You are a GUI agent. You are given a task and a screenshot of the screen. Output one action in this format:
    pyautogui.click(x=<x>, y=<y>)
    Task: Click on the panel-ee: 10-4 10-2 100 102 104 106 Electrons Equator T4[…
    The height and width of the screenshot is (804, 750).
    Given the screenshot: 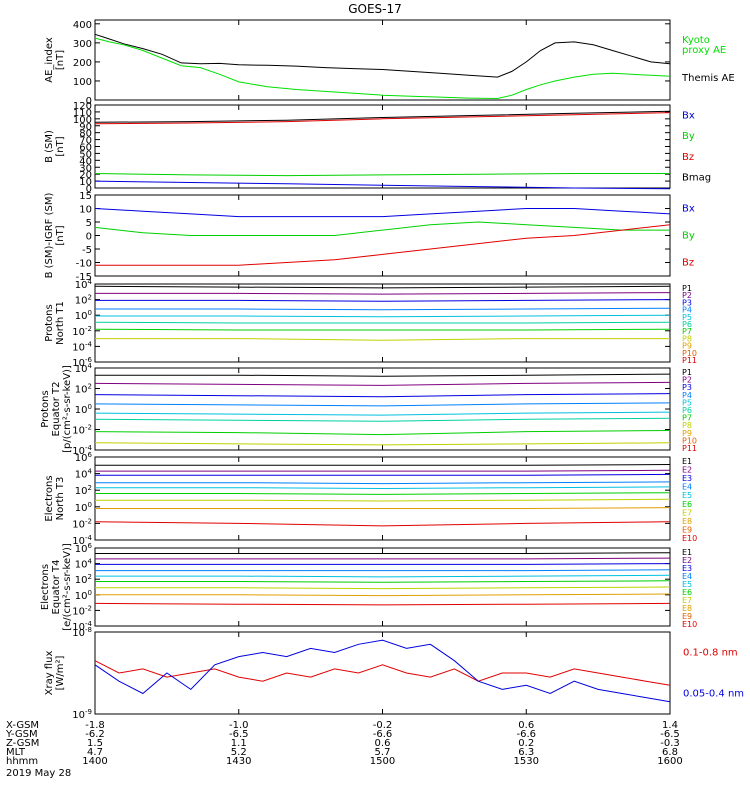 What is the action you would take?
    pyautogui.click(x=368, y=587)
    